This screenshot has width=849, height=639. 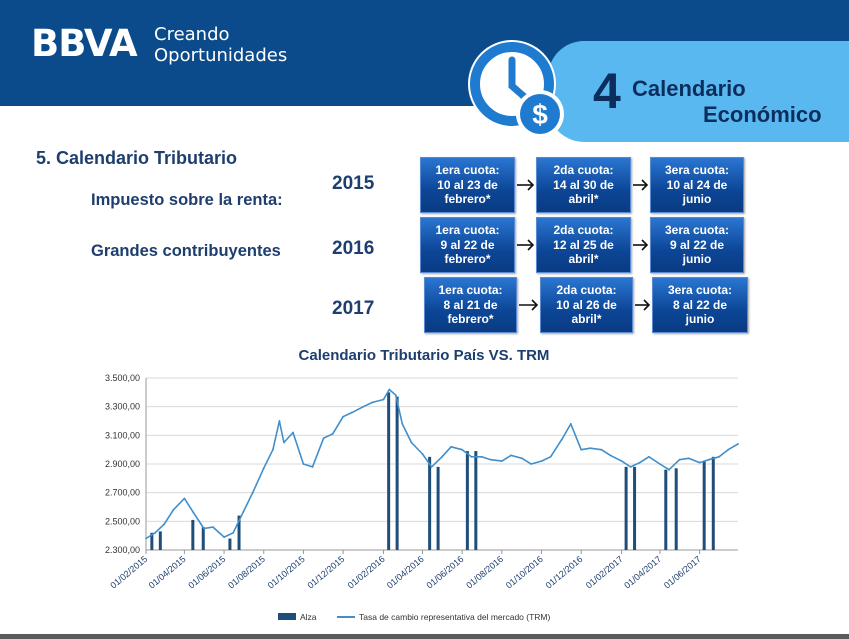 What do you see at coordinates (122, 521) in the screenshot?
I see `y-tick-label: 2.500,00` at bounding box center [122, 521].